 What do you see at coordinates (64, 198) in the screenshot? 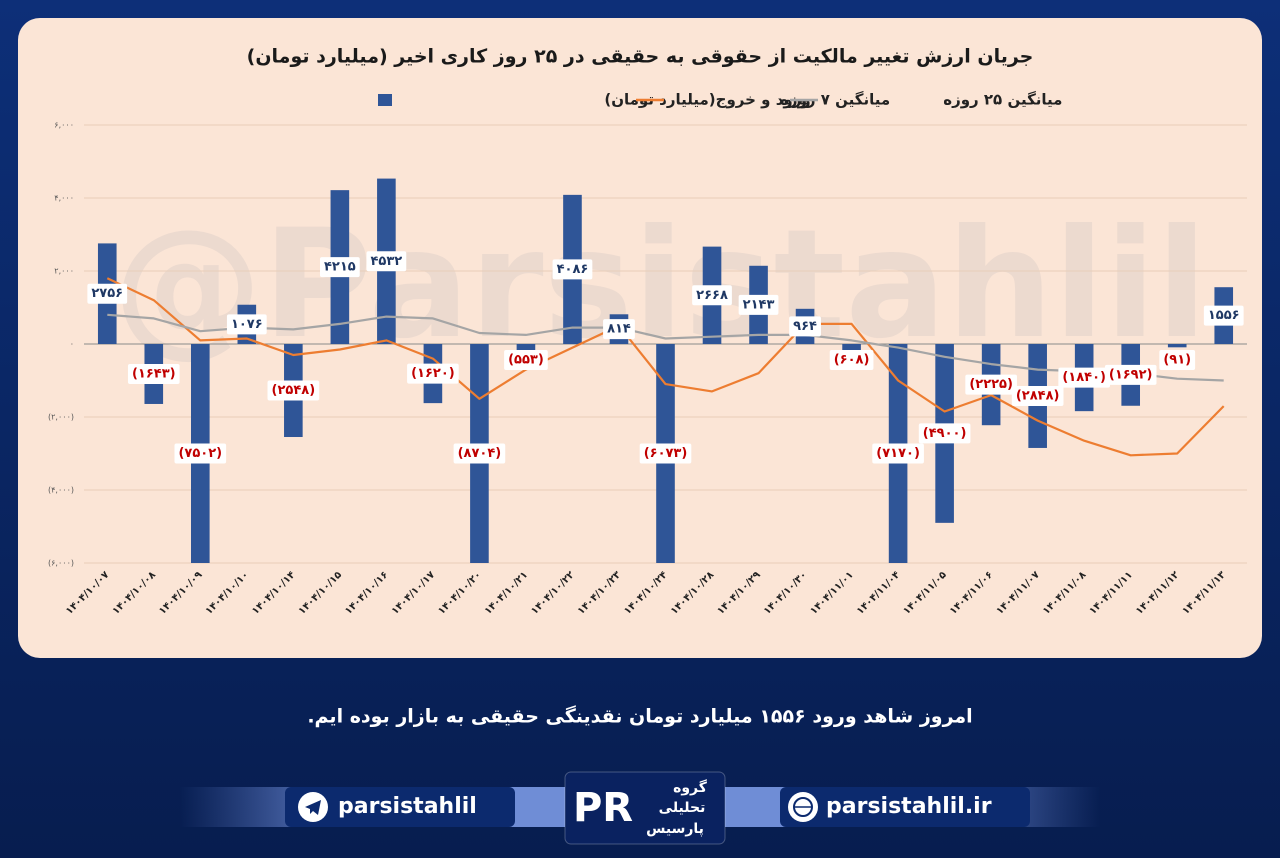
I see `y-tick-label: ۴,۰۰۰` at bounding box center [64, 198].